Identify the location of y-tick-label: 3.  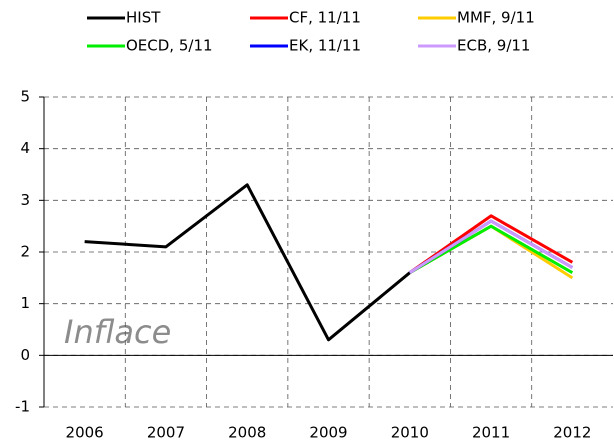
(25, 200).